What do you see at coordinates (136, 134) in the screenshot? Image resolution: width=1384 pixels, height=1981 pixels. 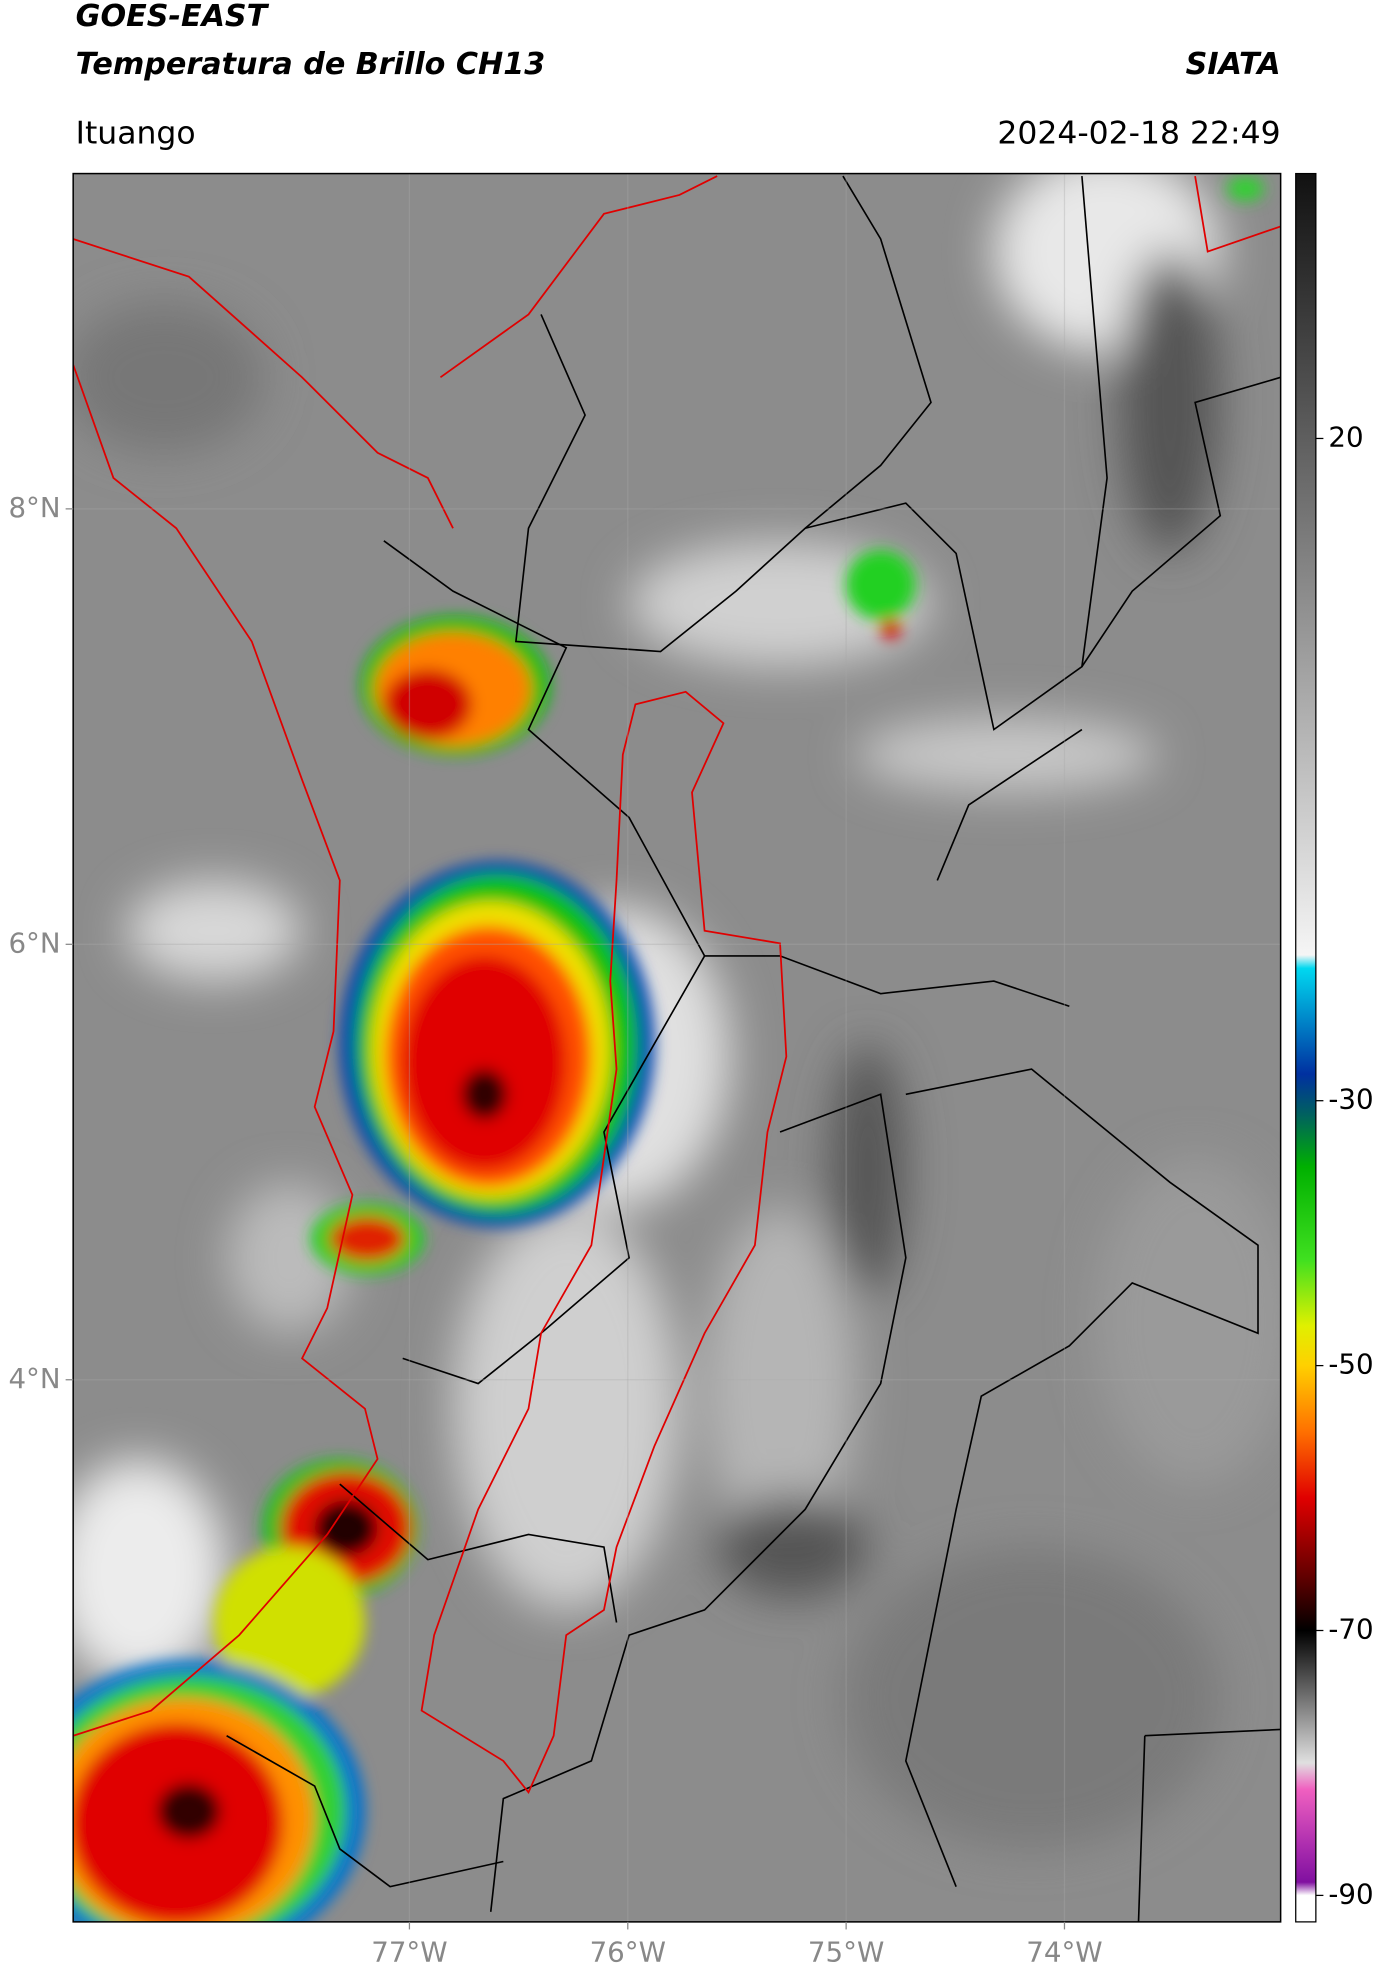 I see `location: Ituango` at bounding box center [136, 134].